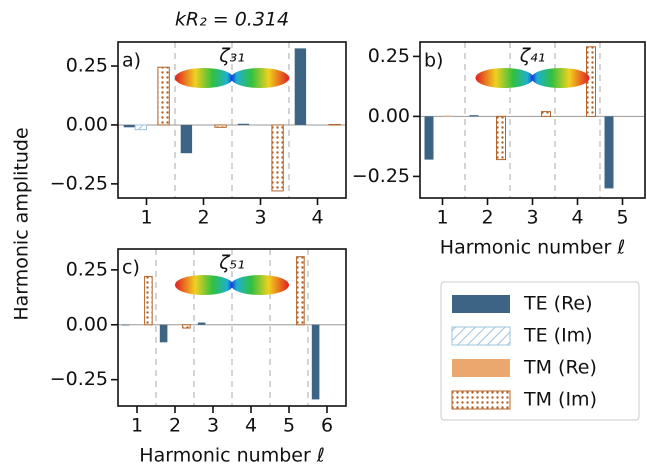 Image resolution: width=647 pixels, height=466 pixels. I want to click on panel-label: b), so click(433, 61).